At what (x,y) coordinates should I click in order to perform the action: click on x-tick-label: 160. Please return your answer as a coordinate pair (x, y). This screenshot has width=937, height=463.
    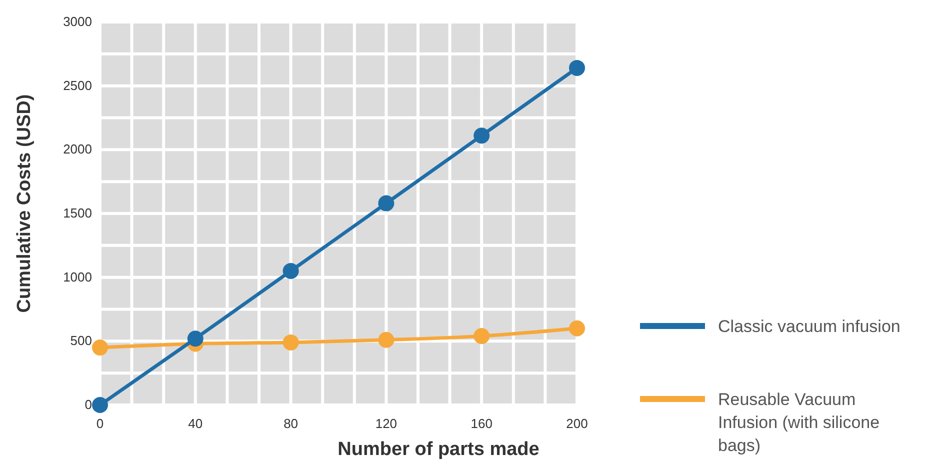
    Looking at the image, I should click on (481, 423).